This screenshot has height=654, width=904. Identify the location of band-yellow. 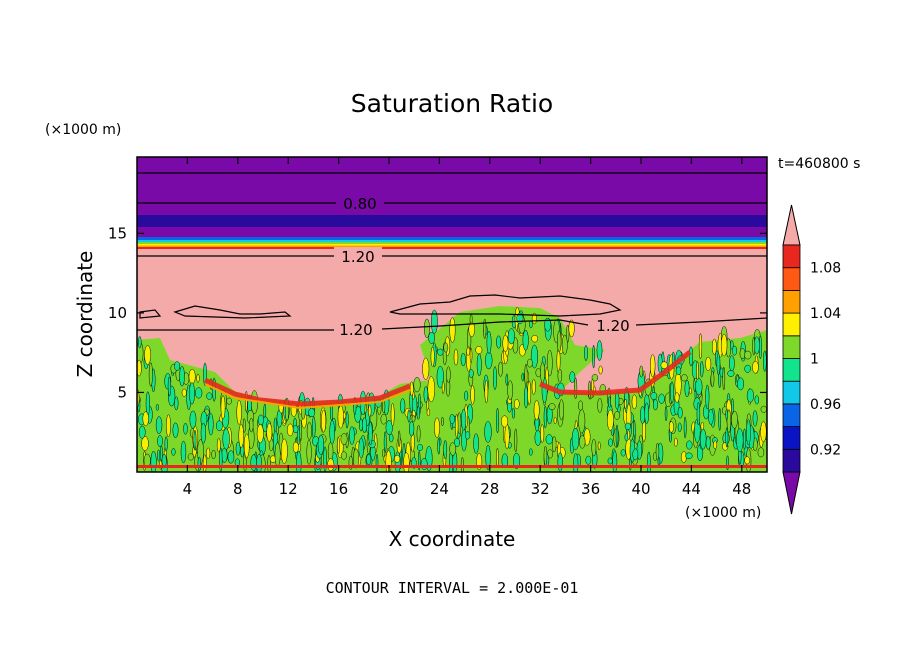
(452, 245).